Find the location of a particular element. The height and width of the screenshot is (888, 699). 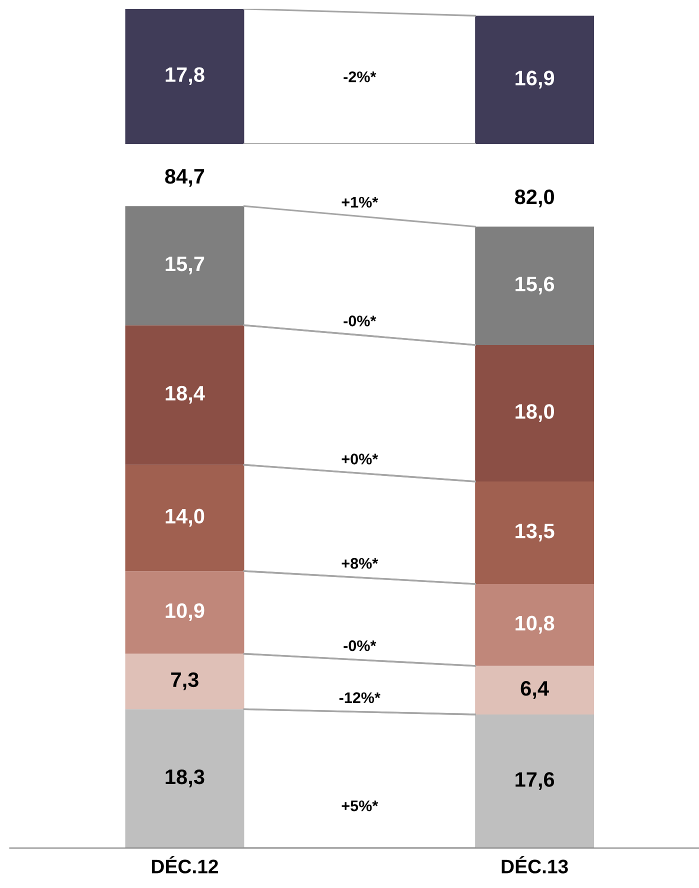

data-label: 10,9 is located at coordinates (185, 612).